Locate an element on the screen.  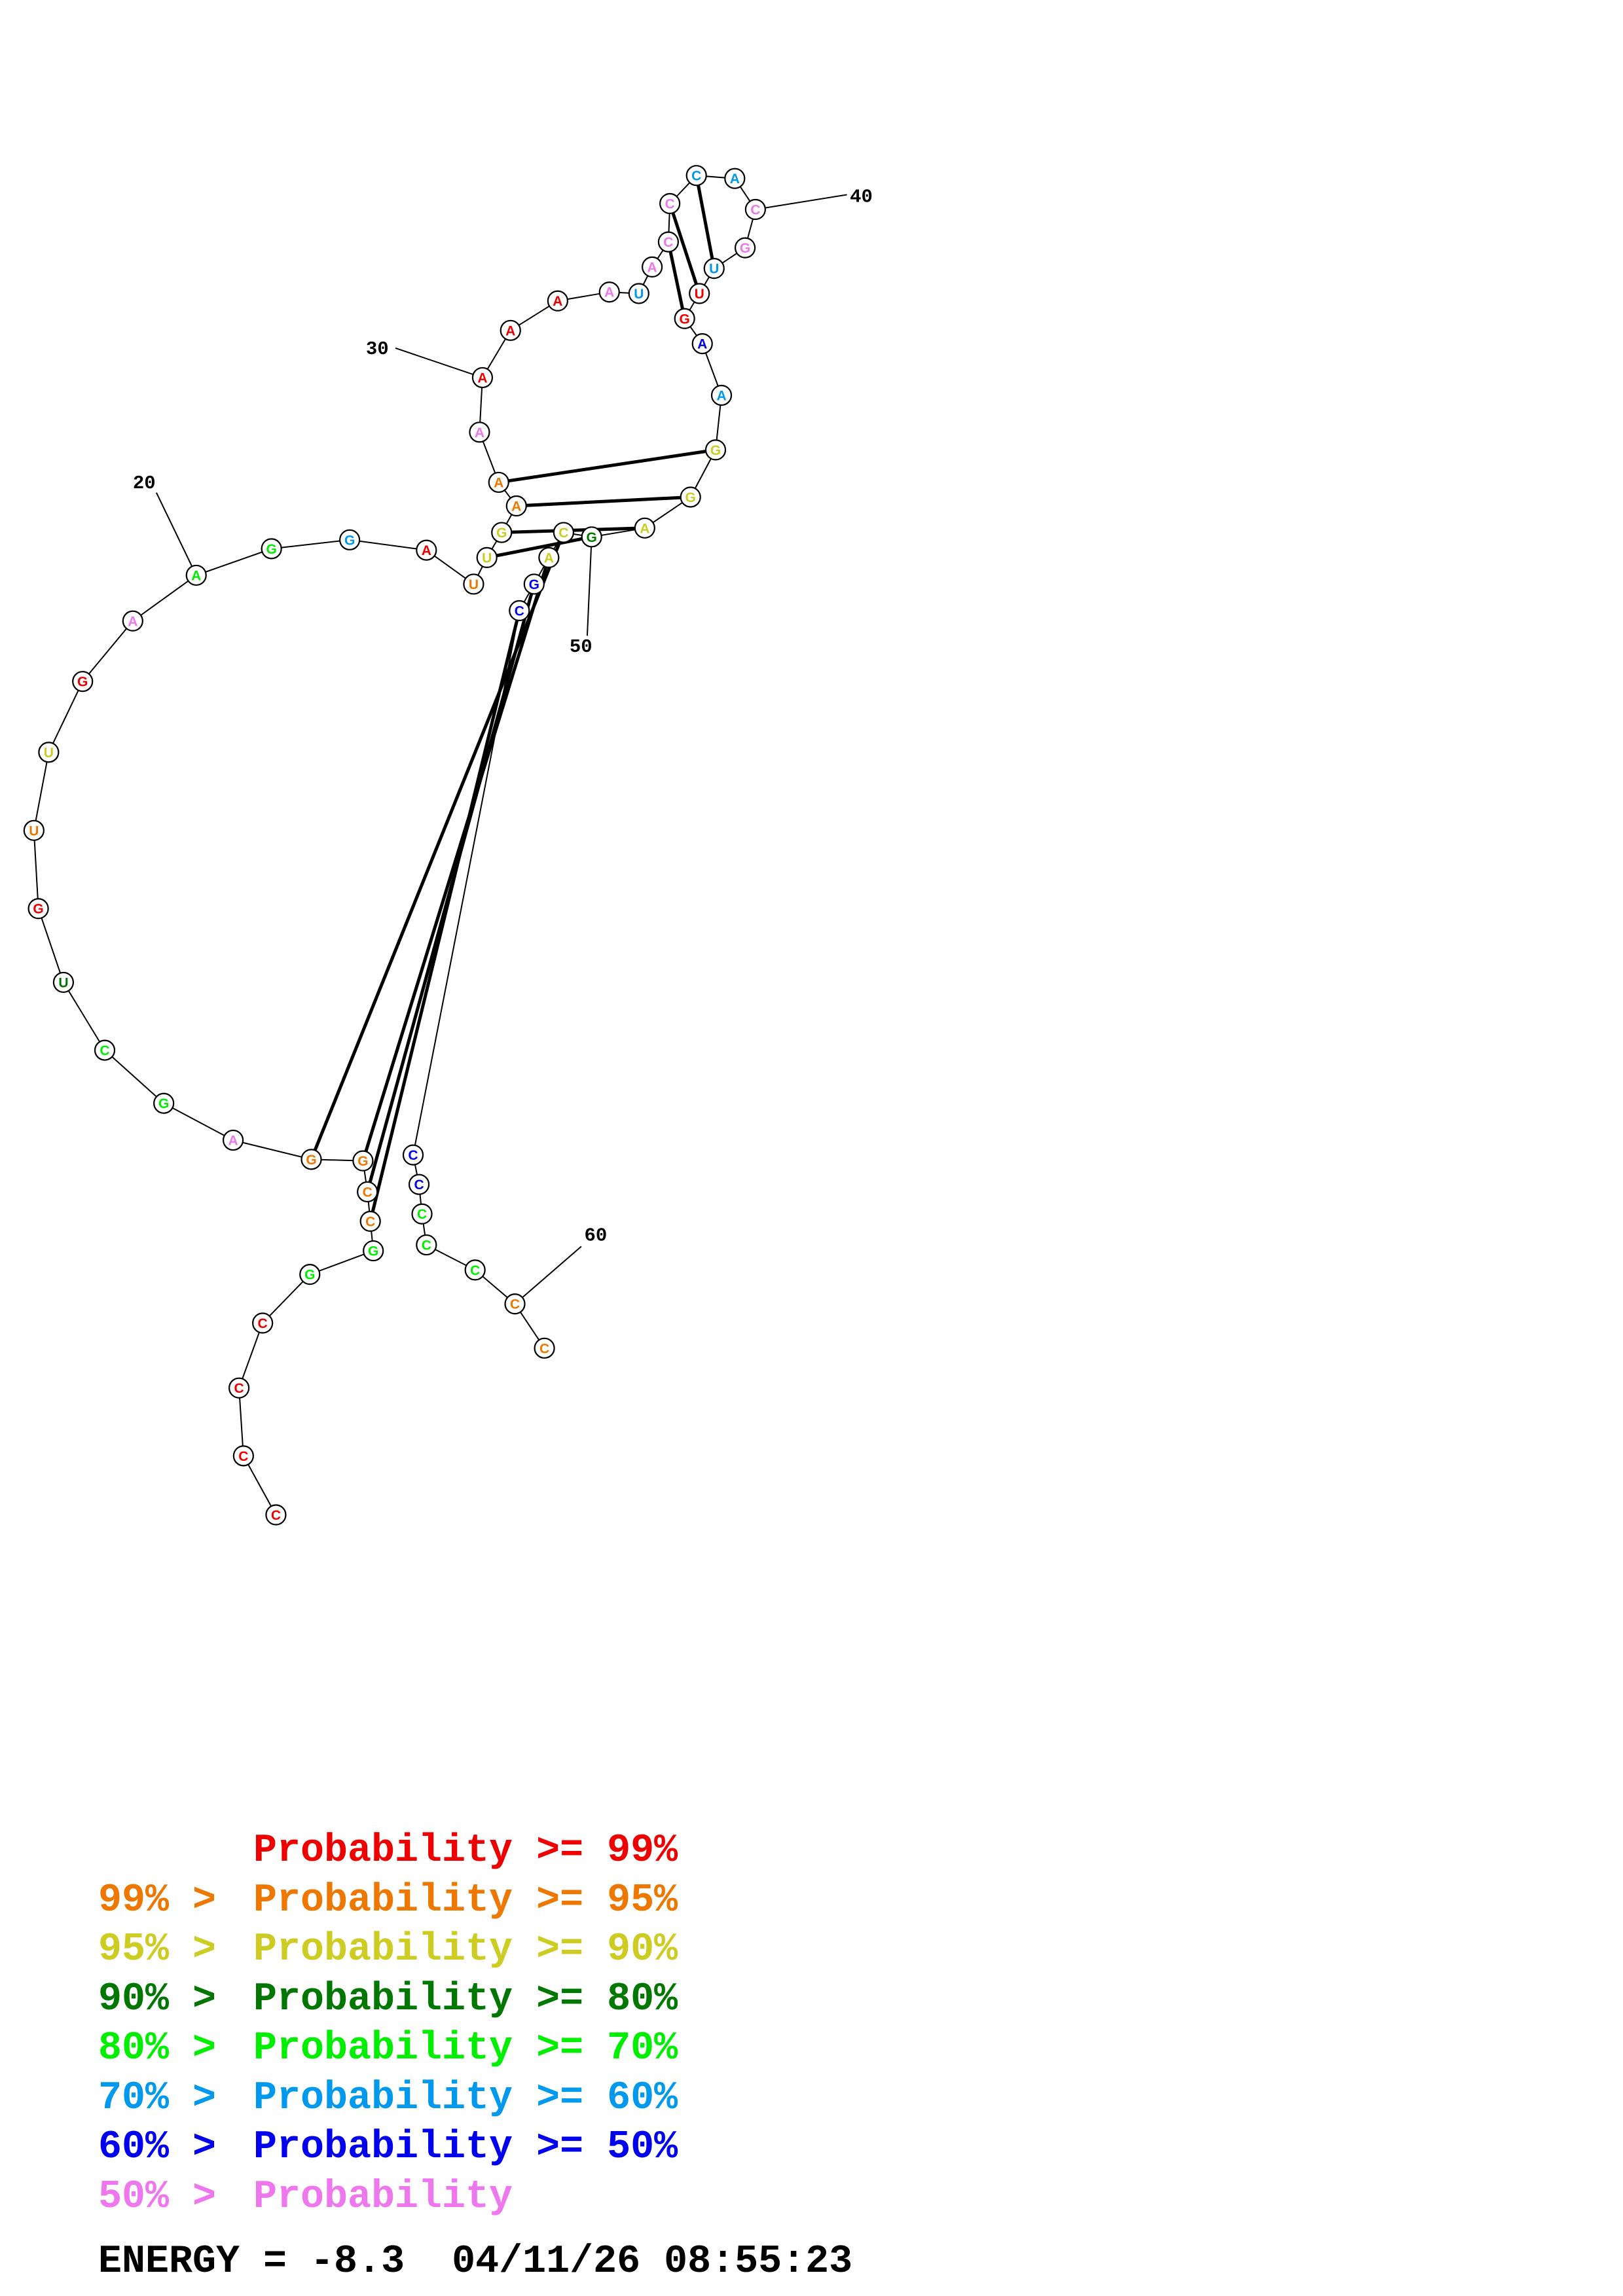
legend-label: Probability >= 70% is located at coordinates (465, 2048).